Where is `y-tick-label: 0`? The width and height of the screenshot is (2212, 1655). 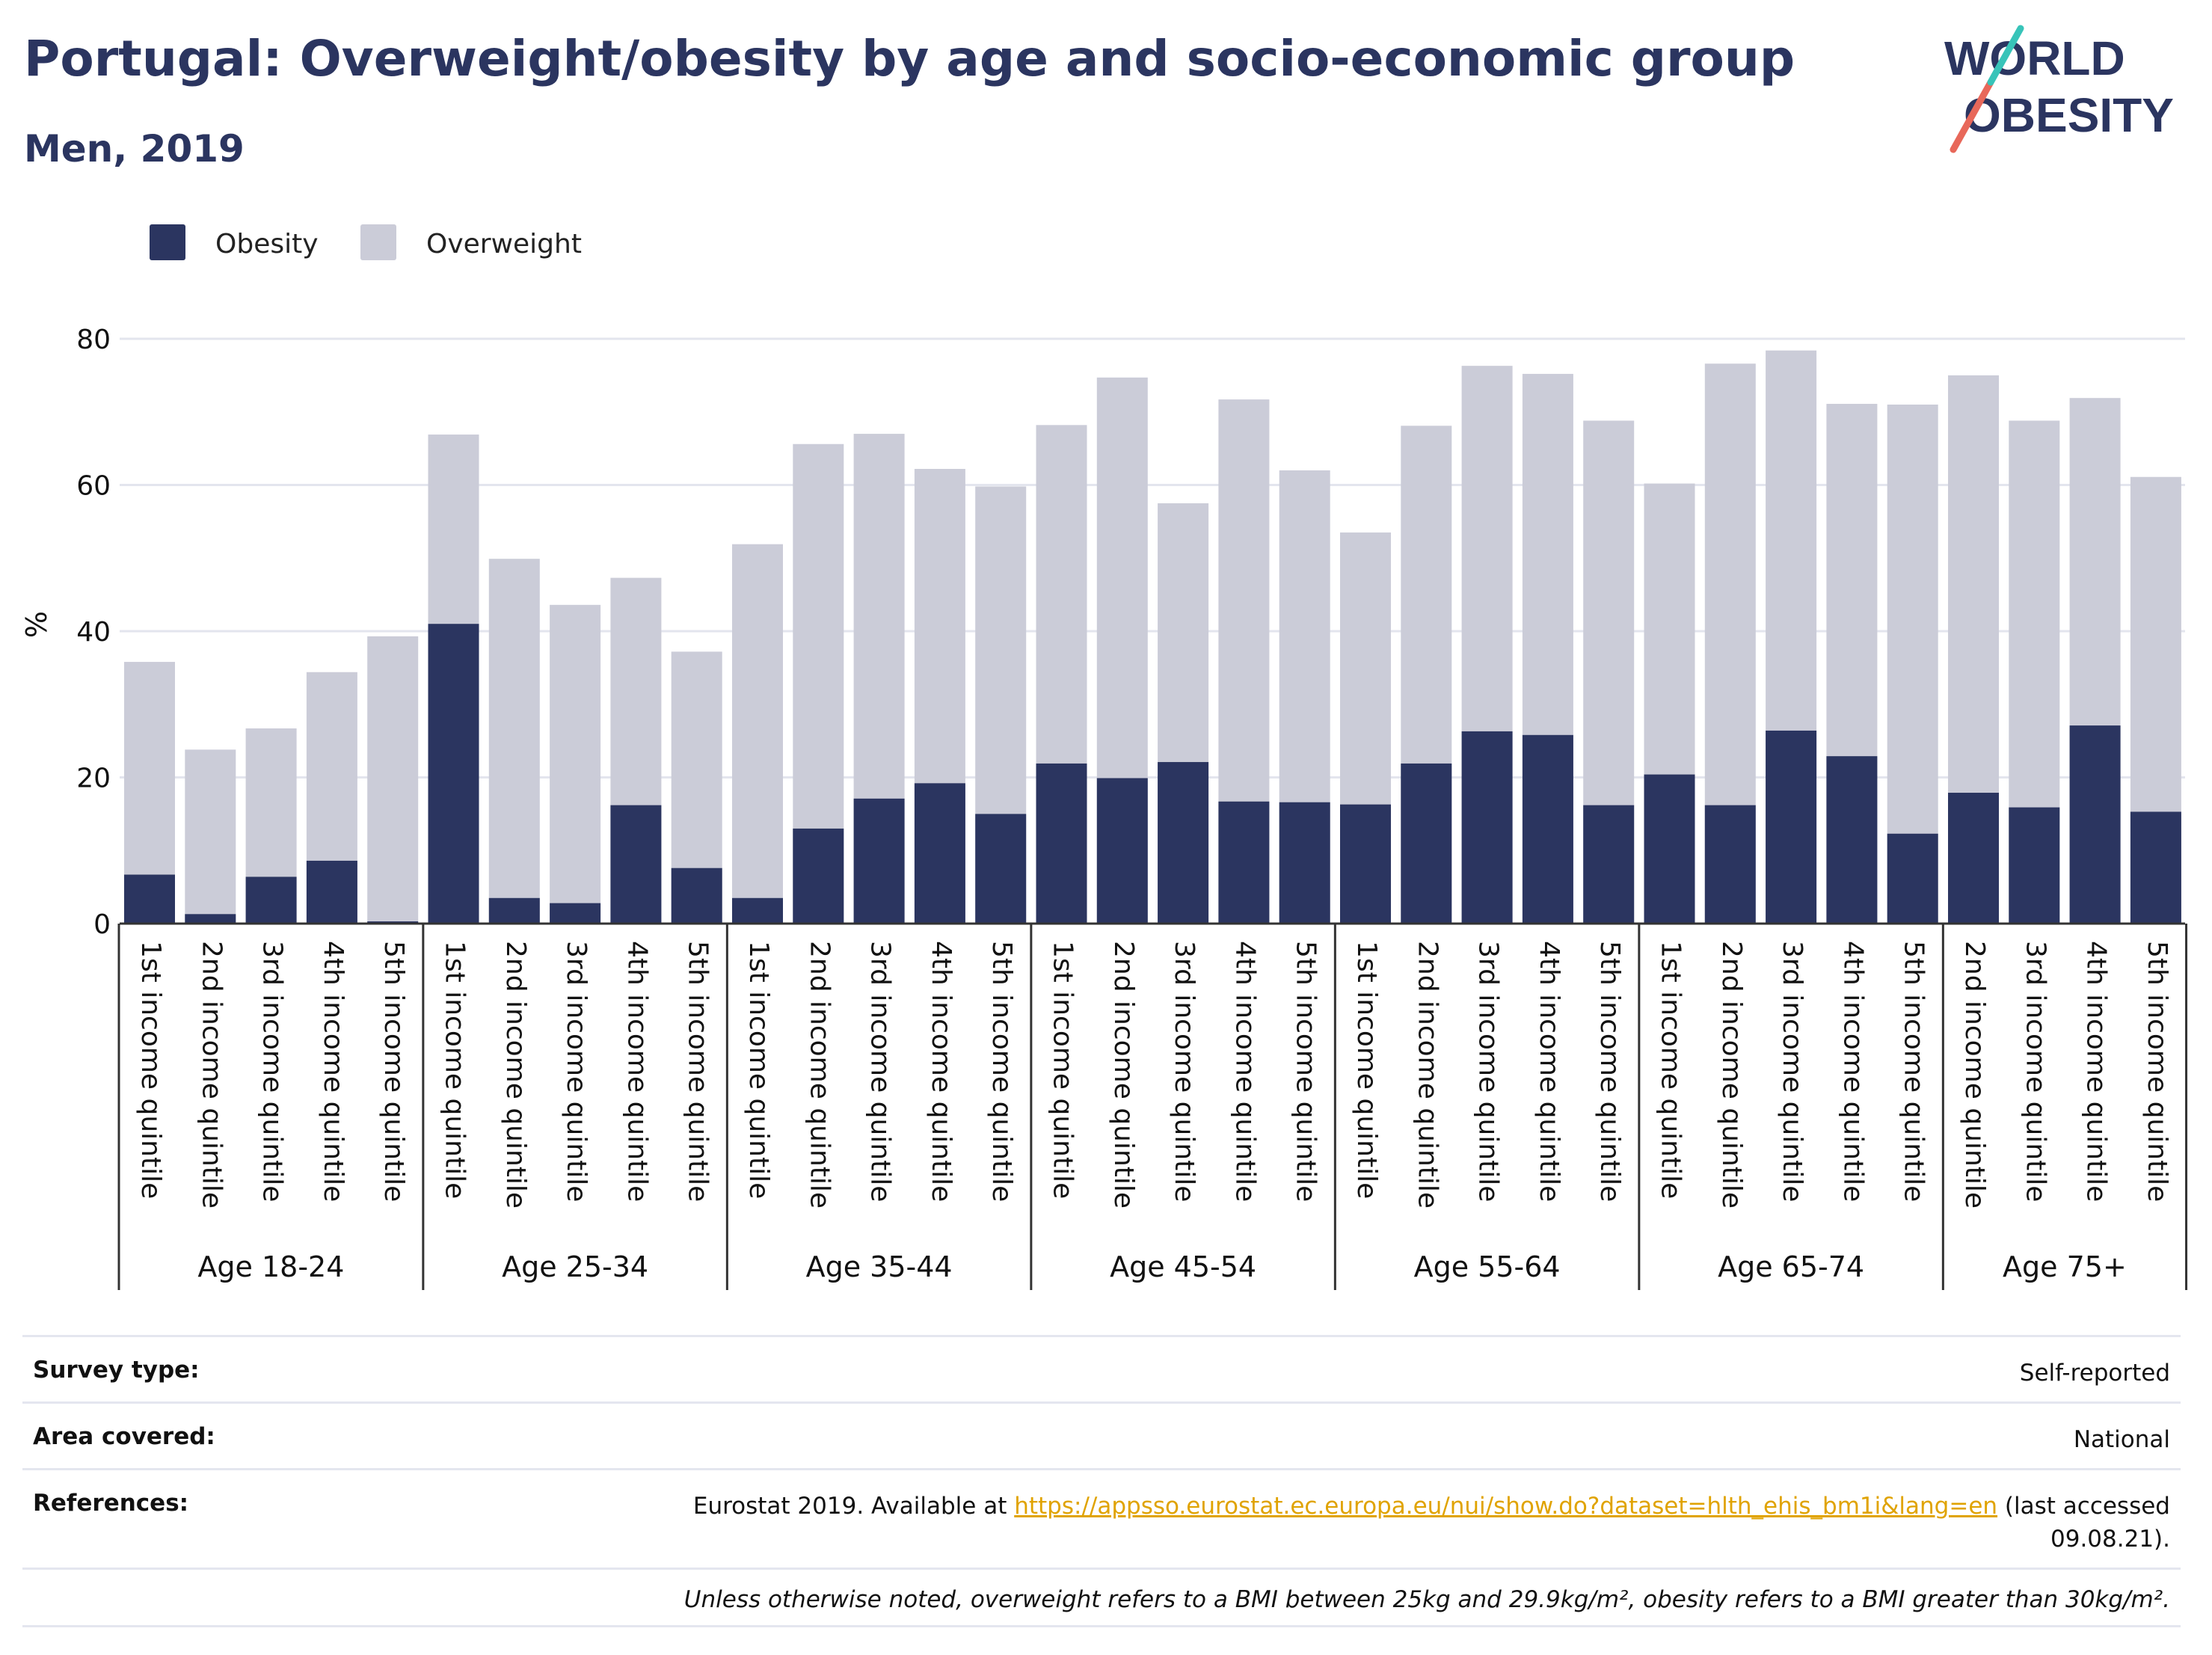 y-tick-label: 0 is located at coordinates (102, 924).